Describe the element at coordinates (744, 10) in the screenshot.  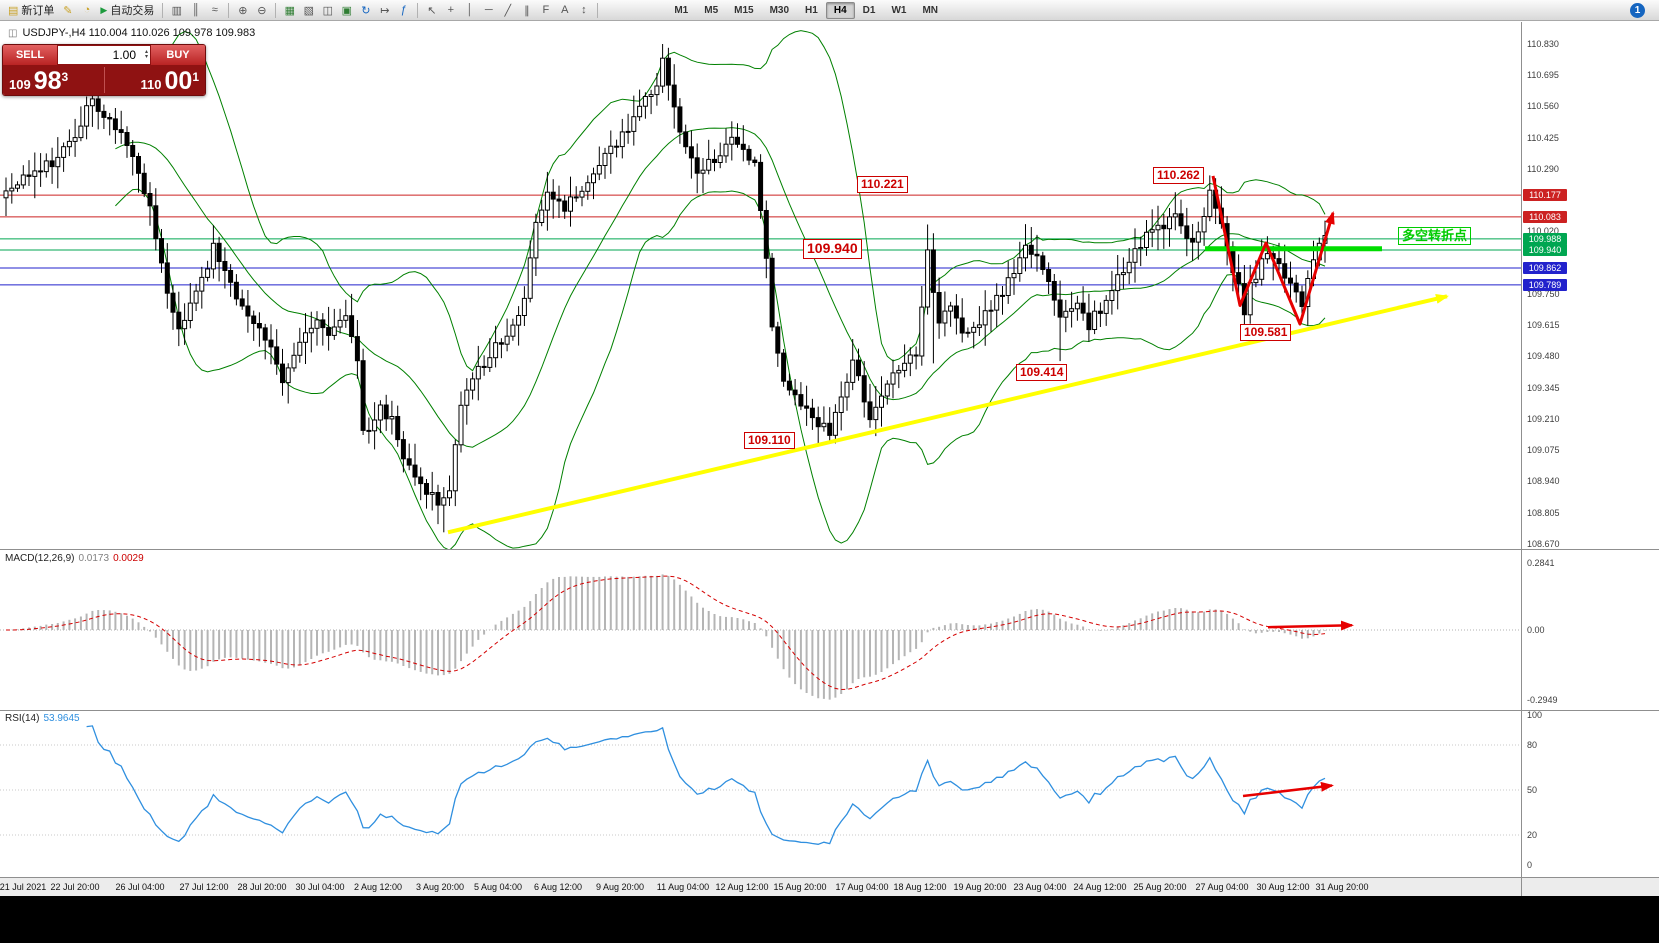
I see `timeframe-m15-button: M15` at that location.